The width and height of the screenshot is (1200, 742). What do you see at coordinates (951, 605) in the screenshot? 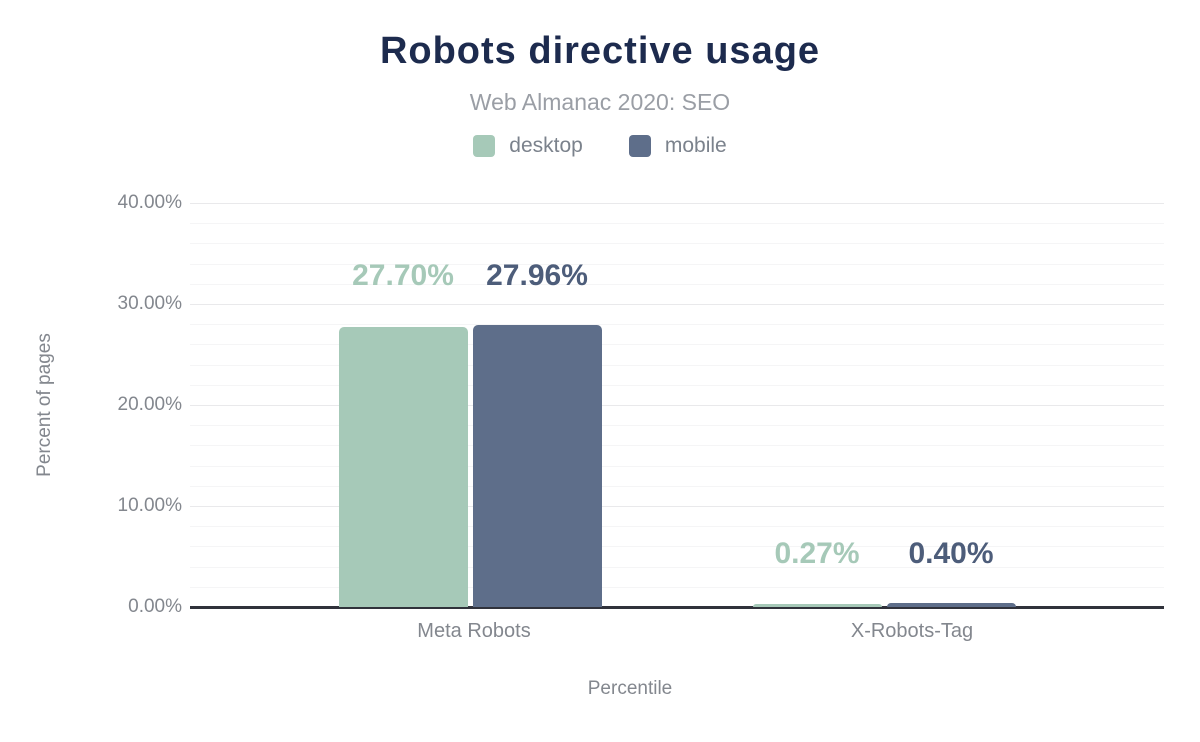
I see `bar-mobile-x-robots-tag` at bounding box center [951, 605].